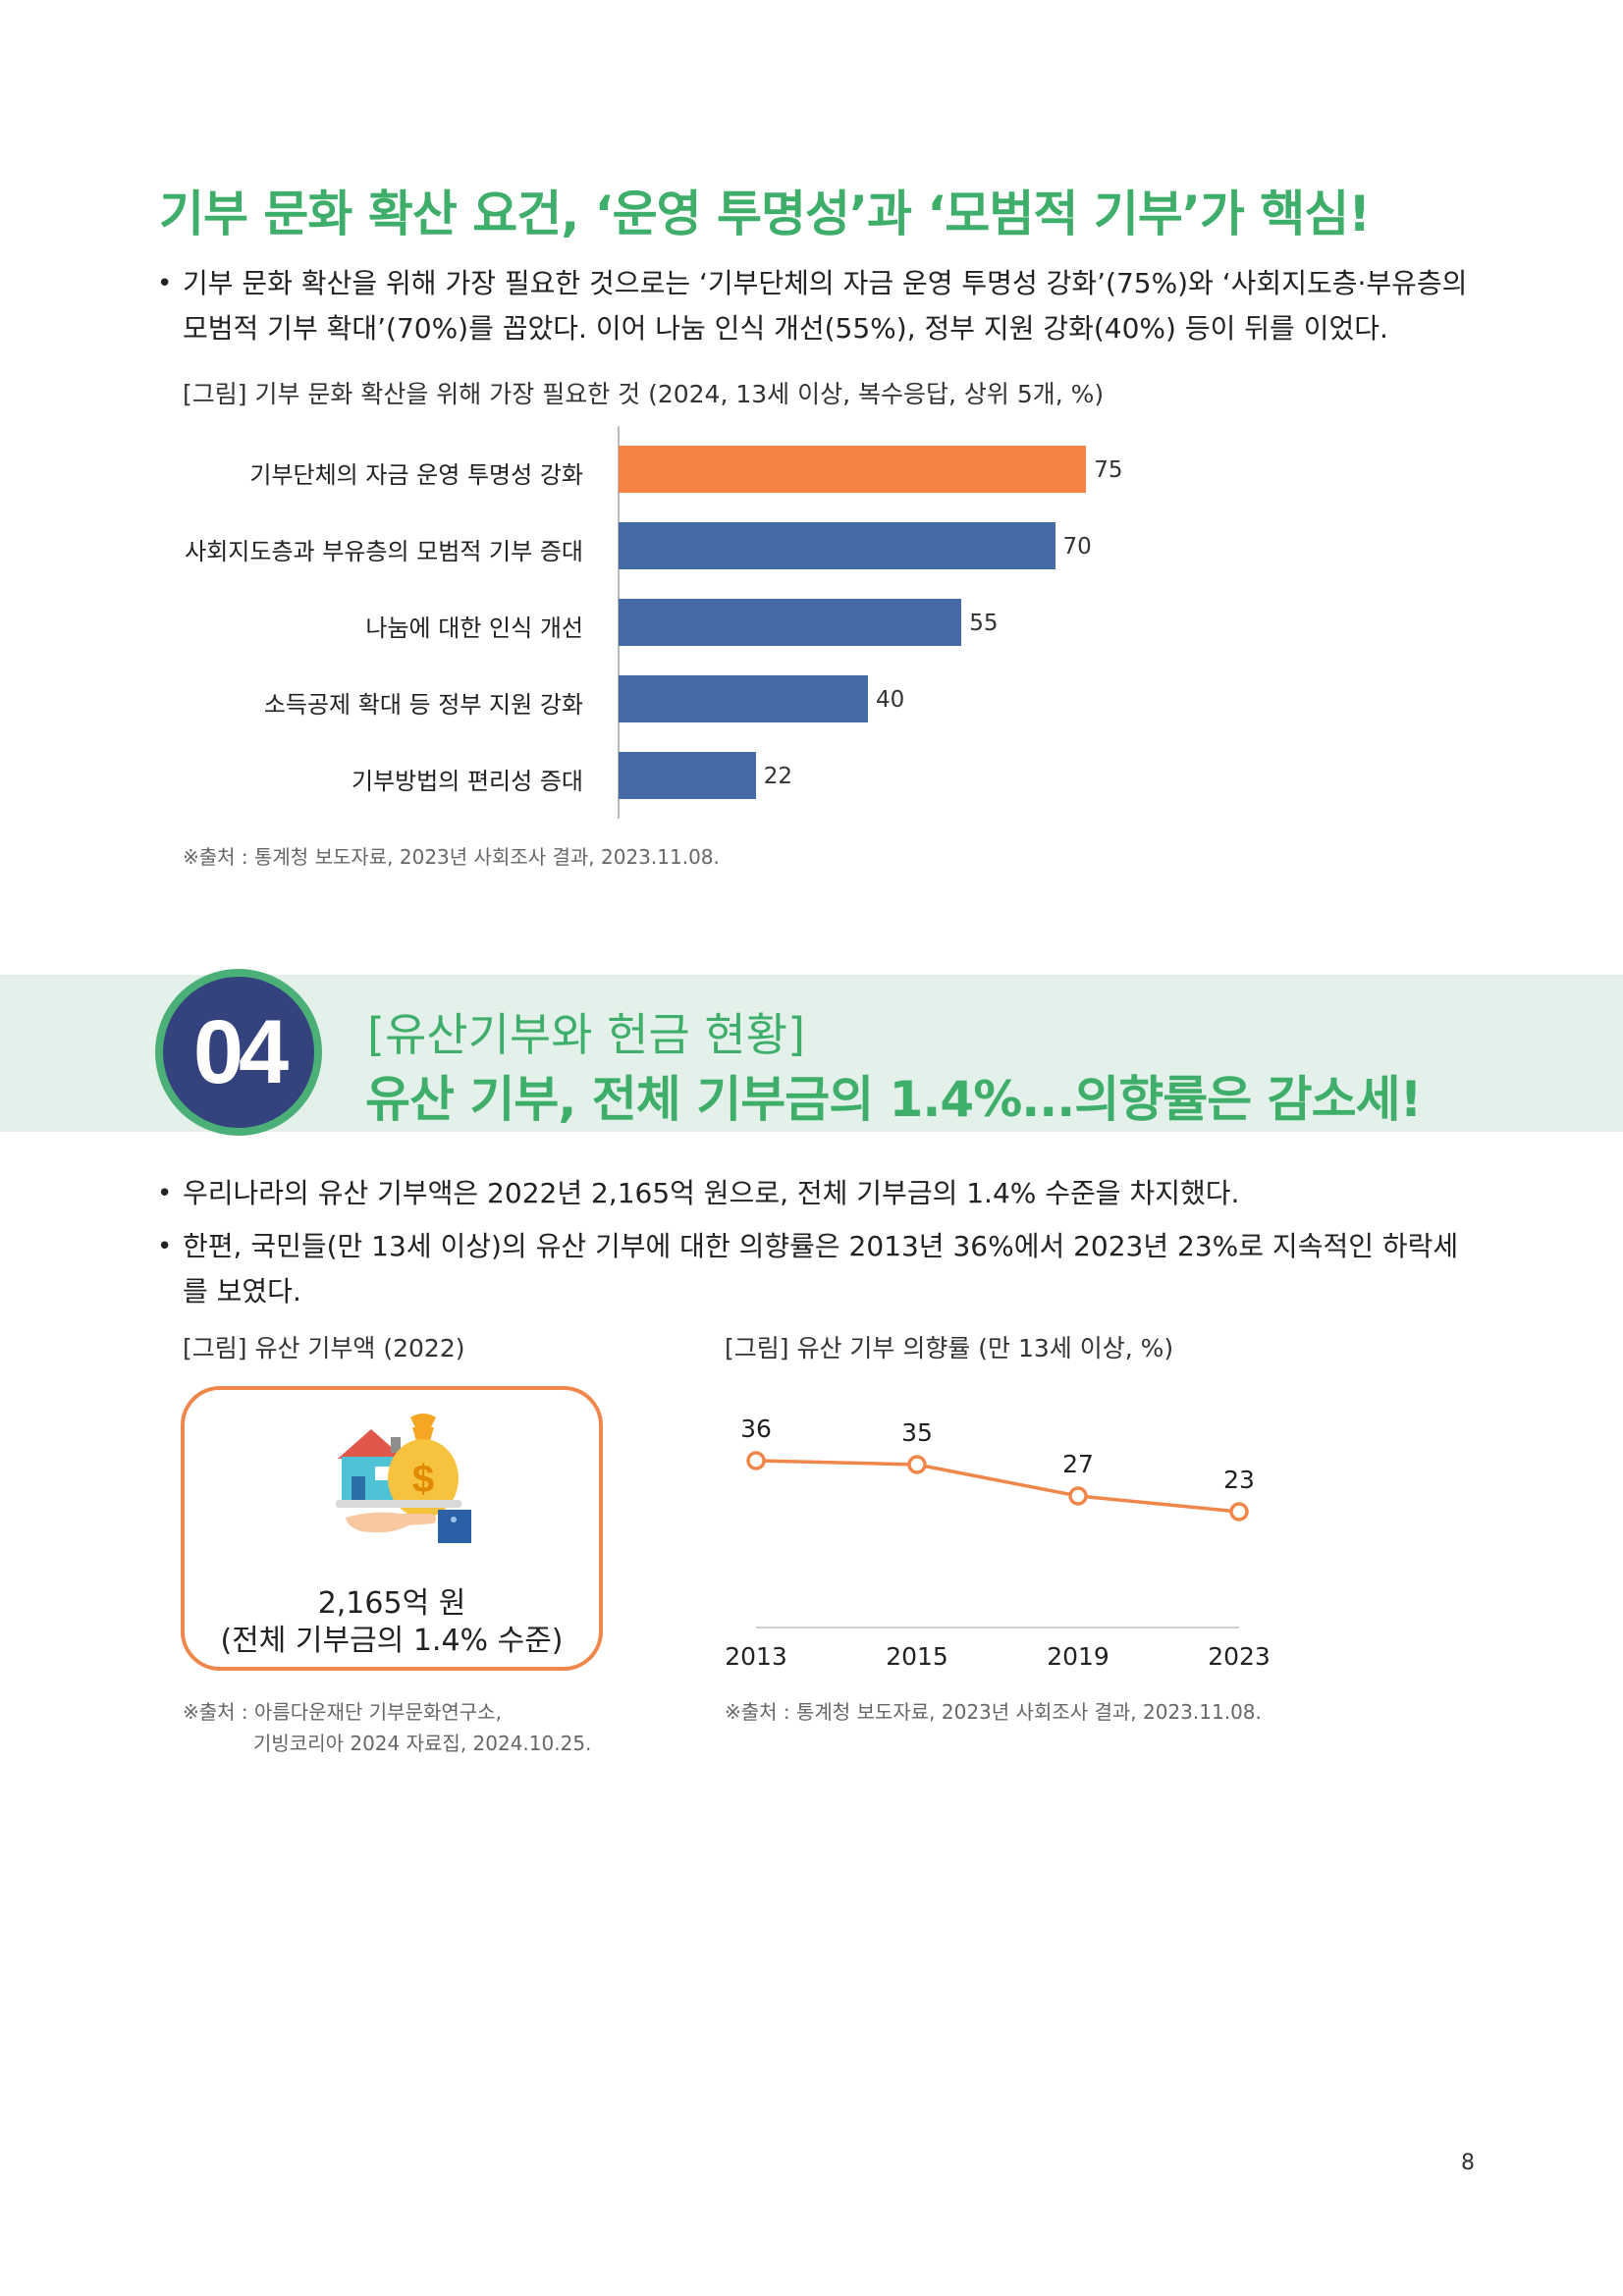 The width and height of the screenshot is (1623, 2296). What do you see at coordinates (392, 1604) in the screenshot?
I see `legacy-amount: 2,165억 원` at bounding box center [392, 1604].